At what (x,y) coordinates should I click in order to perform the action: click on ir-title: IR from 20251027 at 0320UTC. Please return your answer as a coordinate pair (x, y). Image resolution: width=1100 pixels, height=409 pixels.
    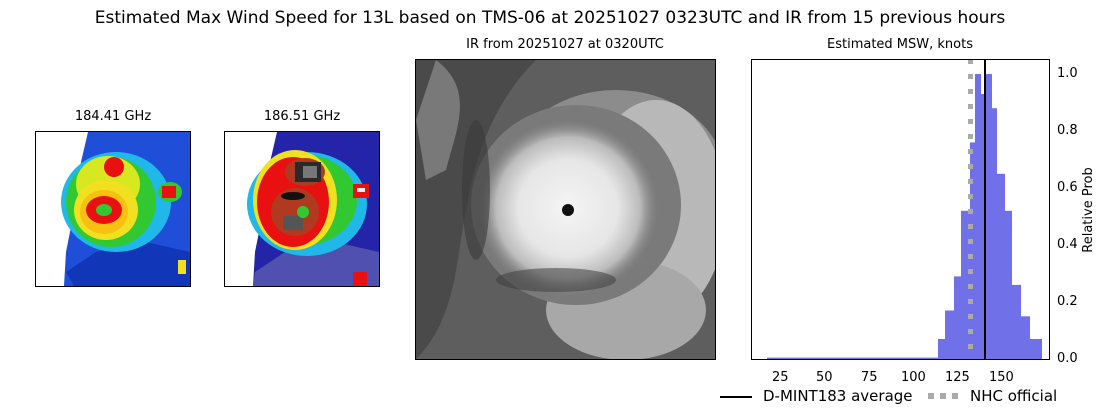
    Looking at the image, I should click on (565, 44).